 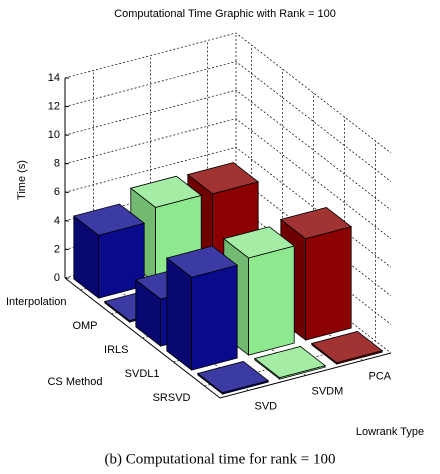 What do you see at coordinates (220, 459) in the screenshot?
I see `caption: (b) Computational time for rank = 100` at bounding box center [220, 459].